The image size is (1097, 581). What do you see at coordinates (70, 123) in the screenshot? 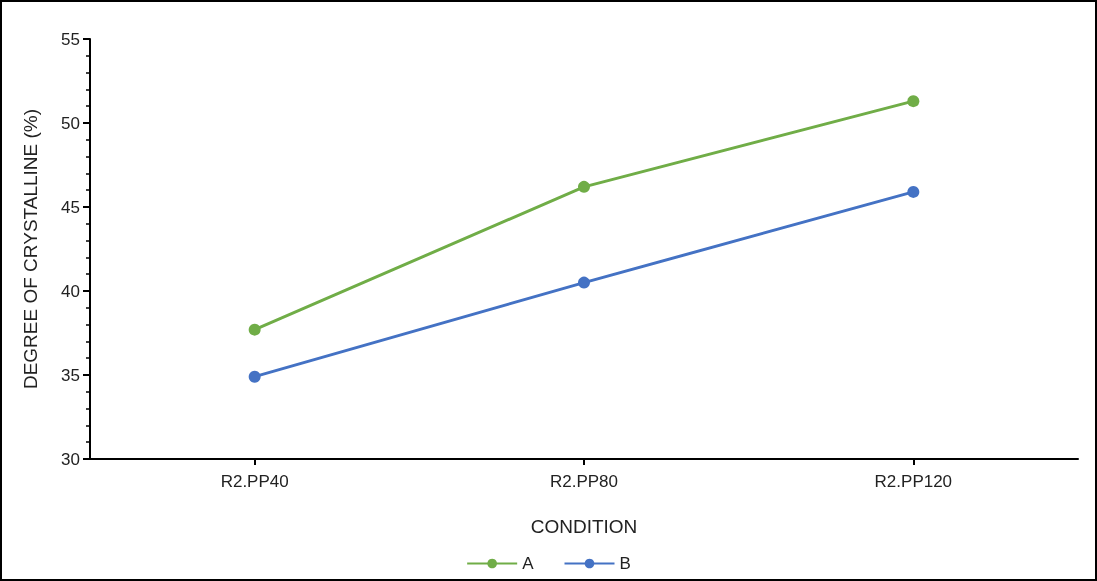
I see `y-tick-label: 50` at bounding box center [70, 123].